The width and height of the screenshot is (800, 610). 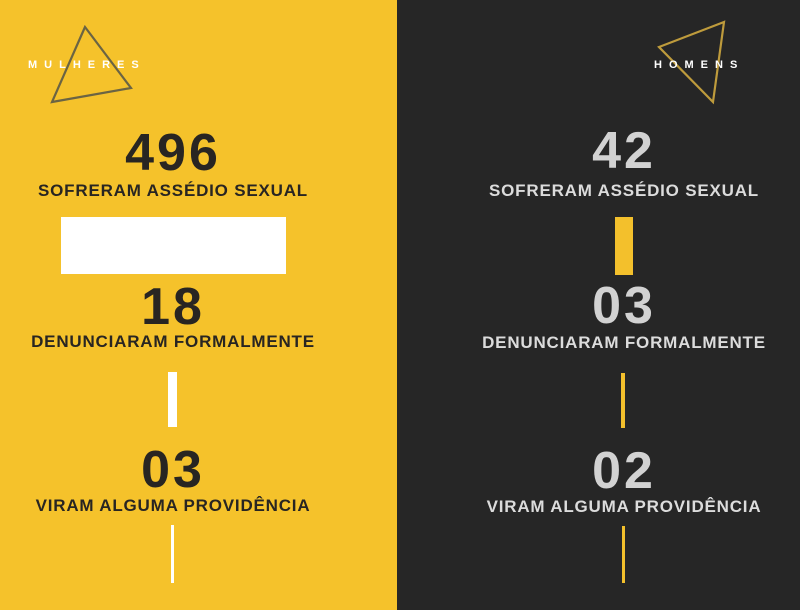 I want to click on stat-label-women-denunciaram: DENUNCIARAM FORMALMENTE, so click(x=173, y=341).